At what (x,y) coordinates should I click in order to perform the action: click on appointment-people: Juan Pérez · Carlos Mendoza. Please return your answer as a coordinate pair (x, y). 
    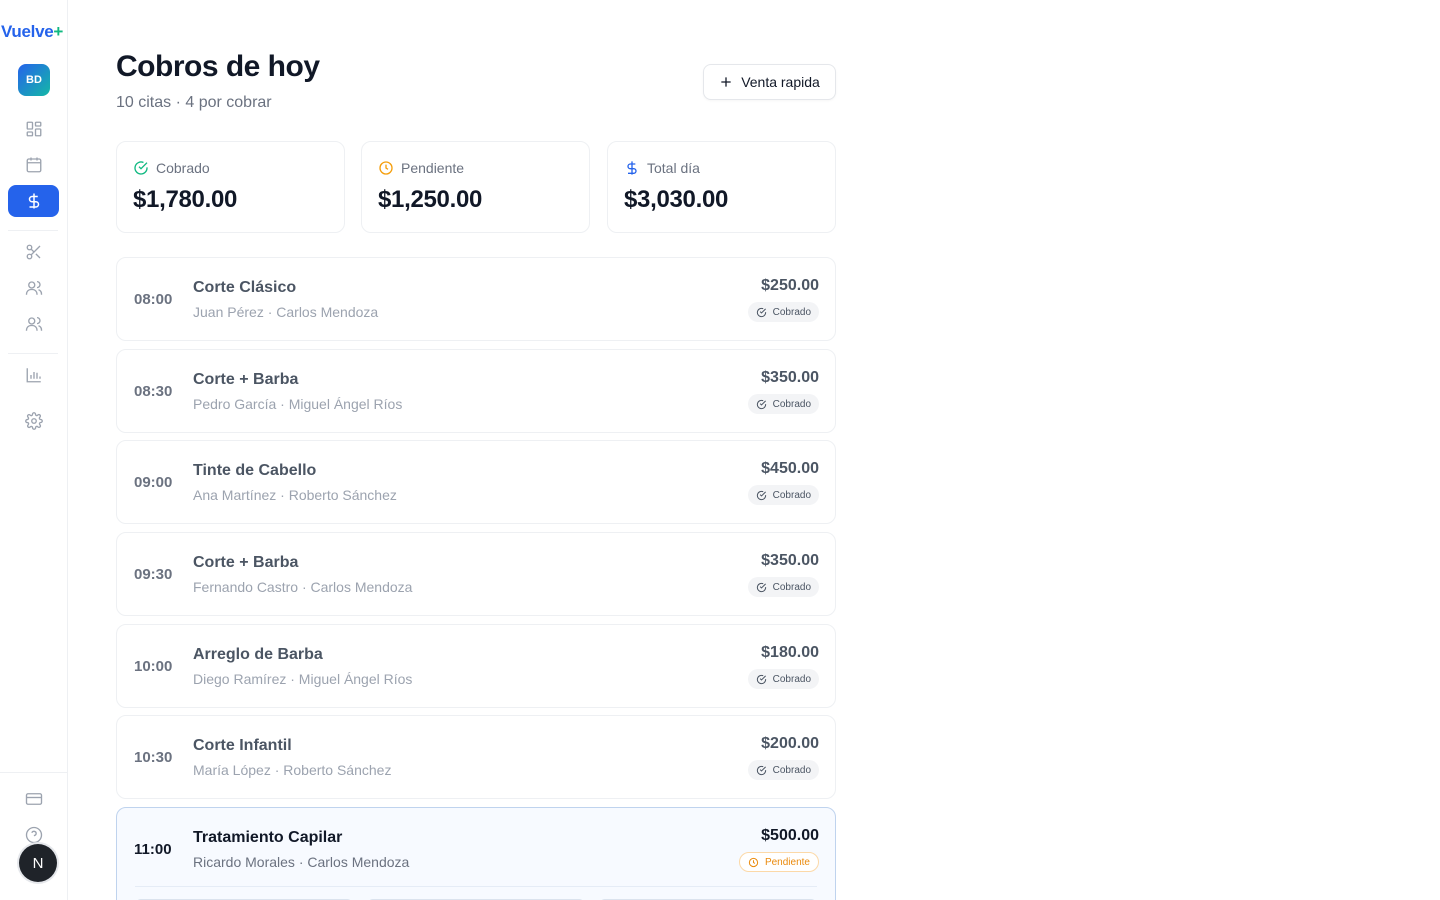
    Looking at the image, I should click on (286, 312).